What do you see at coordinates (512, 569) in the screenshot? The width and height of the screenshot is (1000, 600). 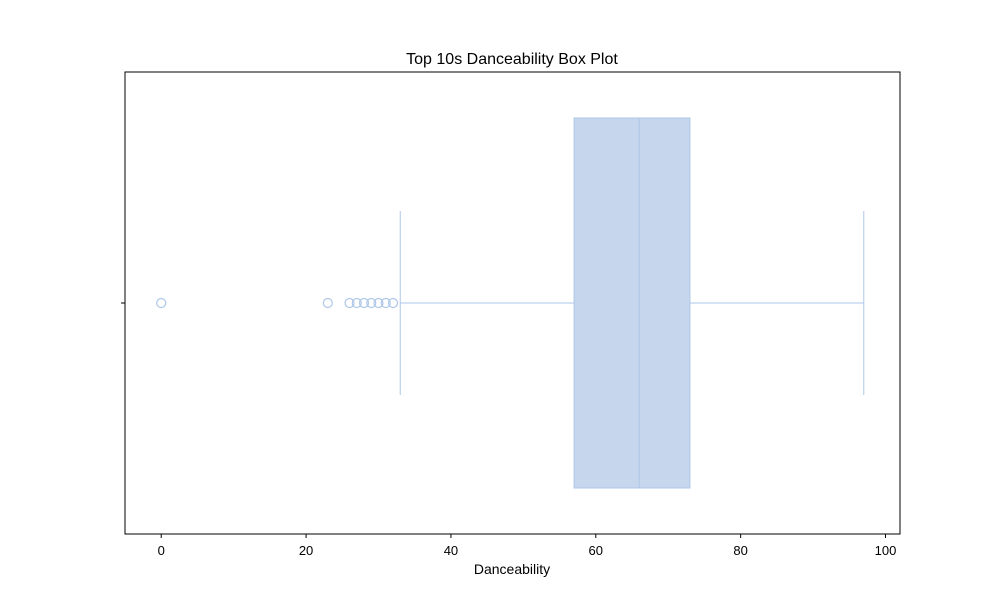 I see `x-axis-label: Danceability` at bounding box center [512, 569].